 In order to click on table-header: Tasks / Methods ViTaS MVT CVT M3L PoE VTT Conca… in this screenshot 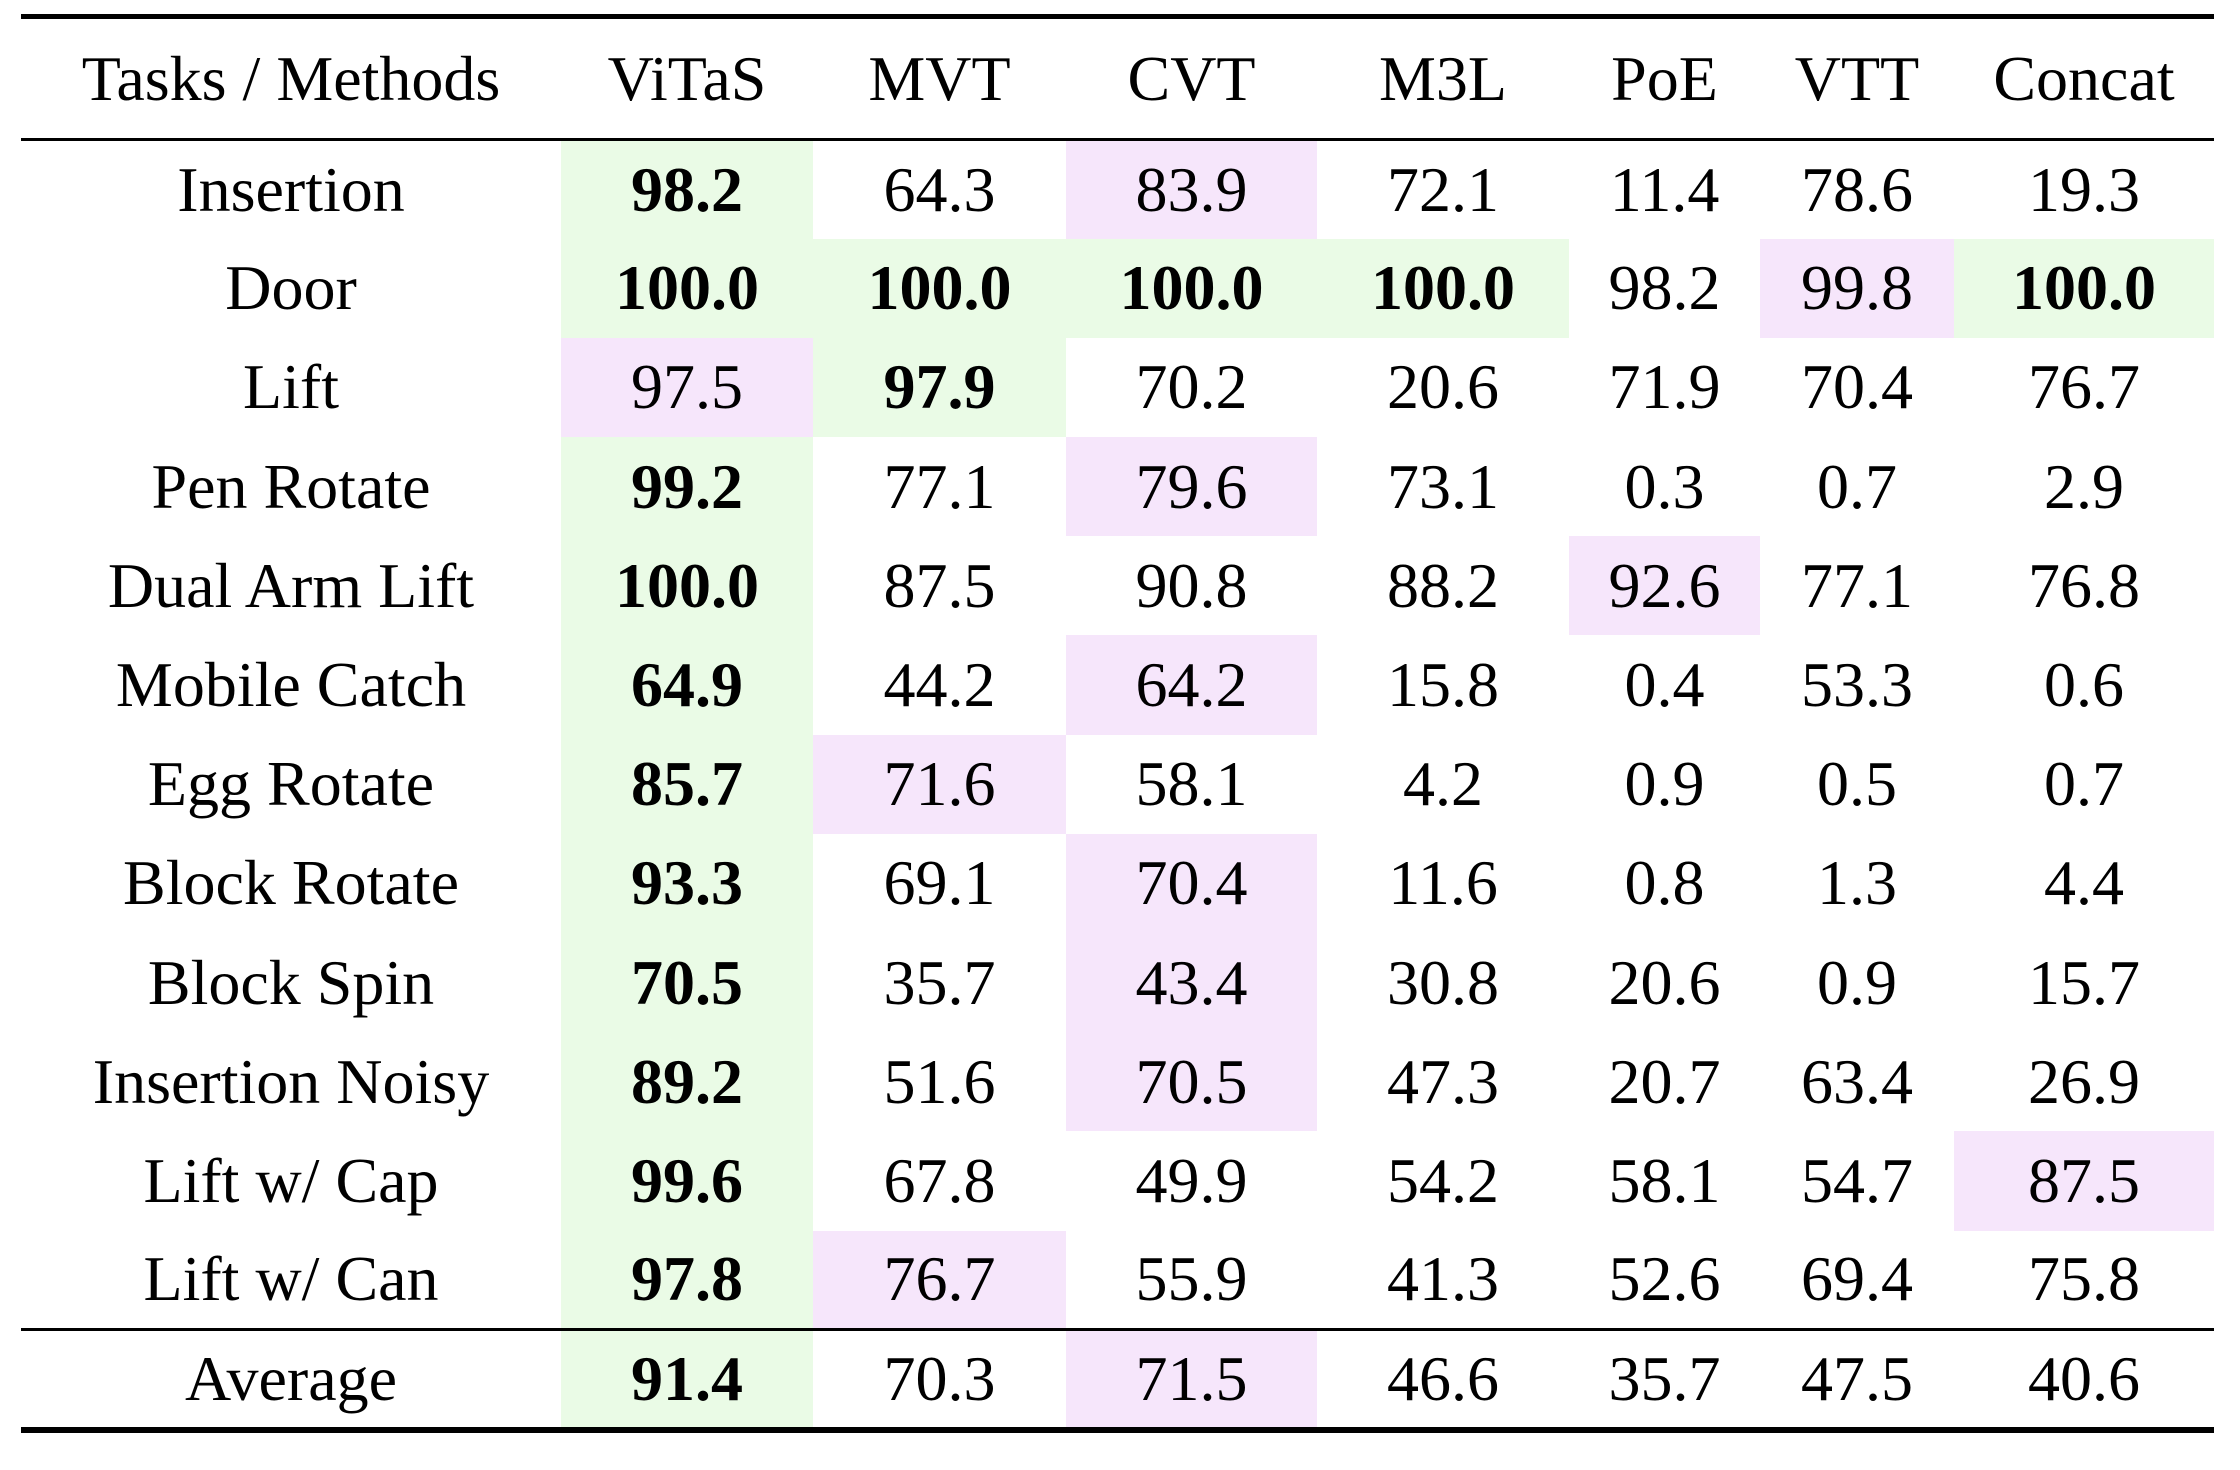, I will do `click(1117, 78)`.